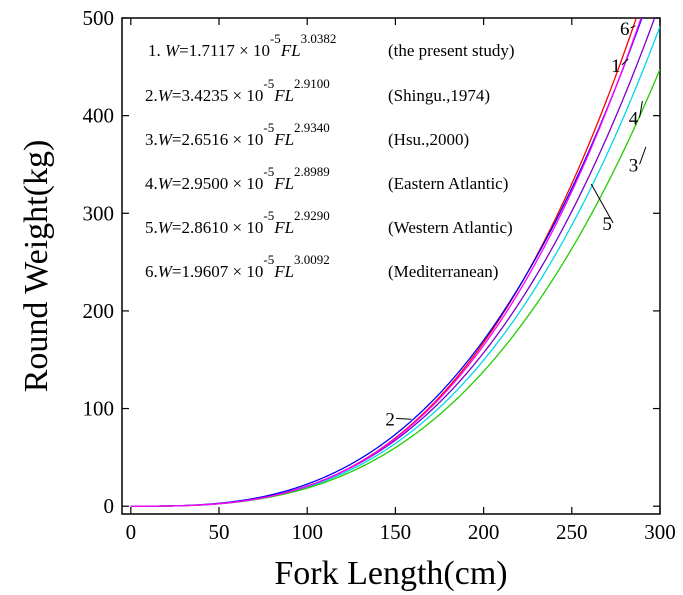  What do you see at coordinates (572, 532) in the screenshot?
I see `x-tick-label: 250` at bounding box center [572, 532].